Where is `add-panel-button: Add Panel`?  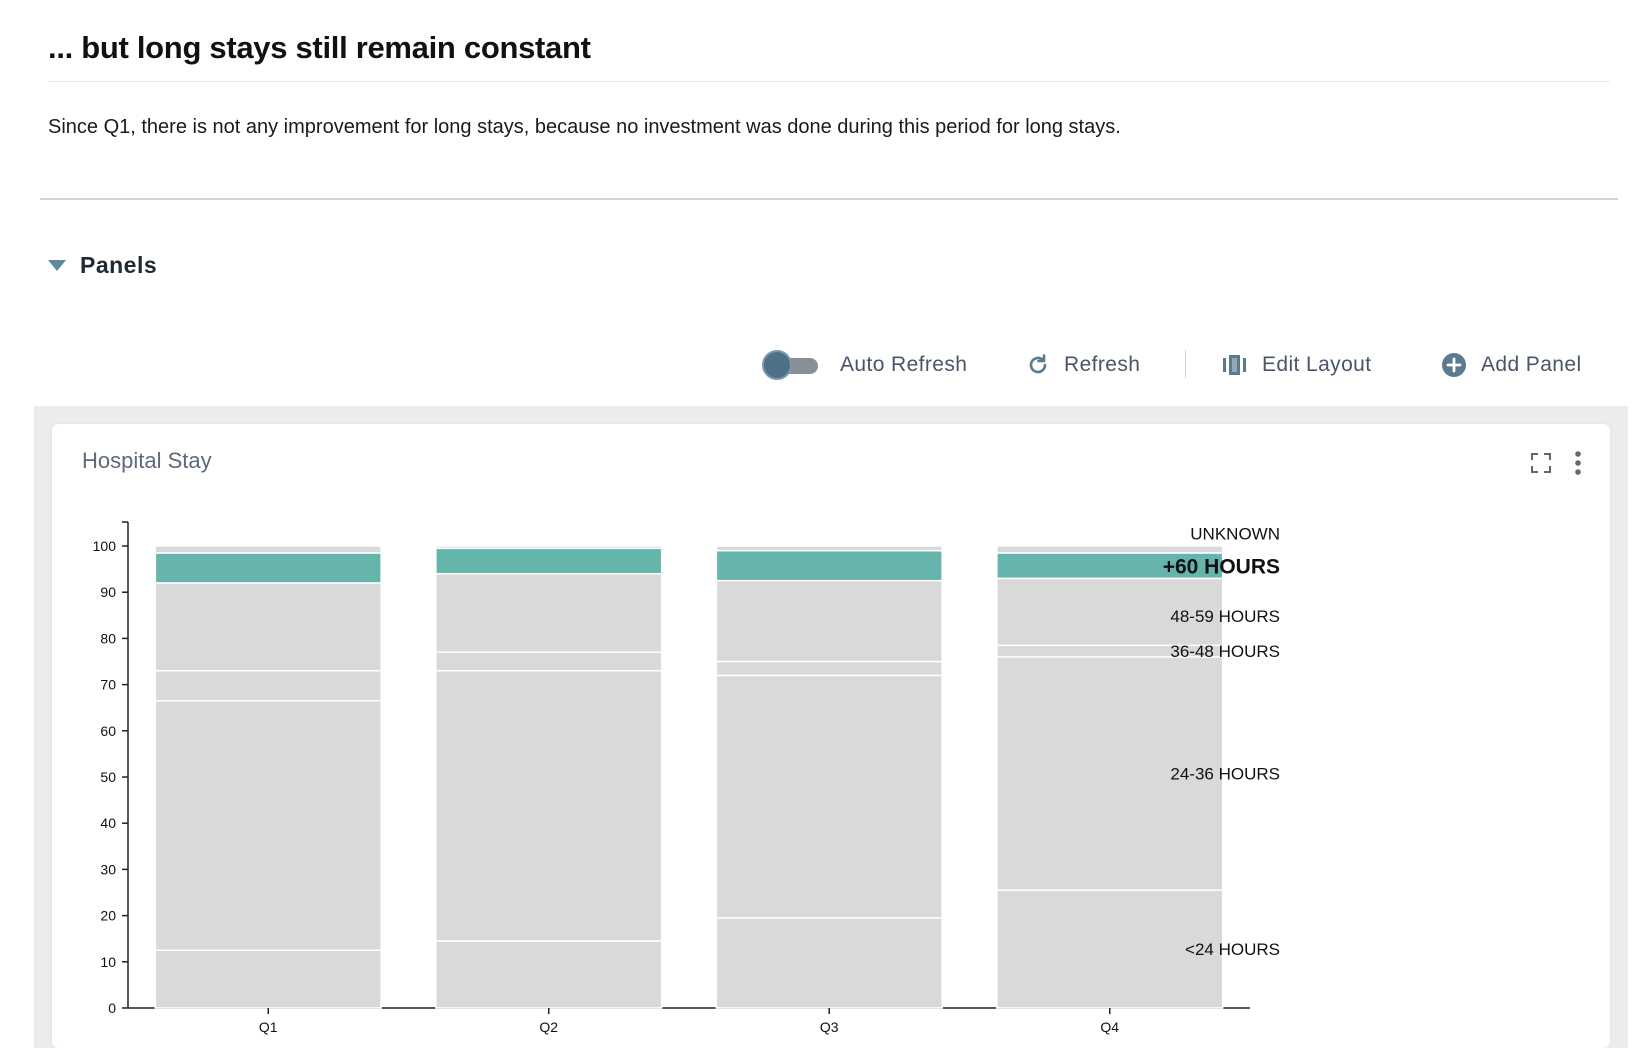
add-panel-button: Add Panel is located at coordinates (1511, 365).